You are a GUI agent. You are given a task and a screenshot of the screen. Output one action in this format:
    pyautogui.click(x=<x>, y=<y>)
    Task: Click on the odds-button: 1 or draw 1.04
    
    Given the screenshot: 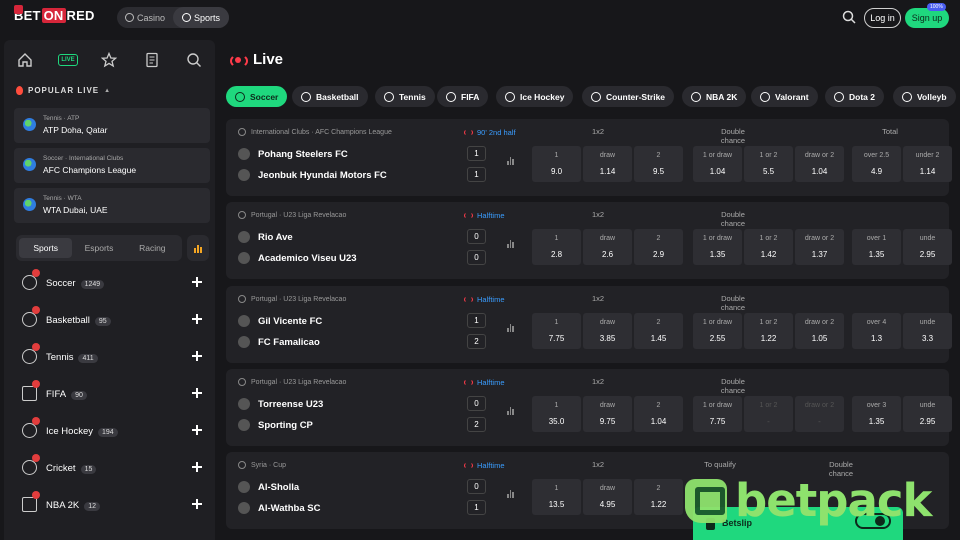 What is the action you would take?
    pyautogui.click(x=717, y=164)
    